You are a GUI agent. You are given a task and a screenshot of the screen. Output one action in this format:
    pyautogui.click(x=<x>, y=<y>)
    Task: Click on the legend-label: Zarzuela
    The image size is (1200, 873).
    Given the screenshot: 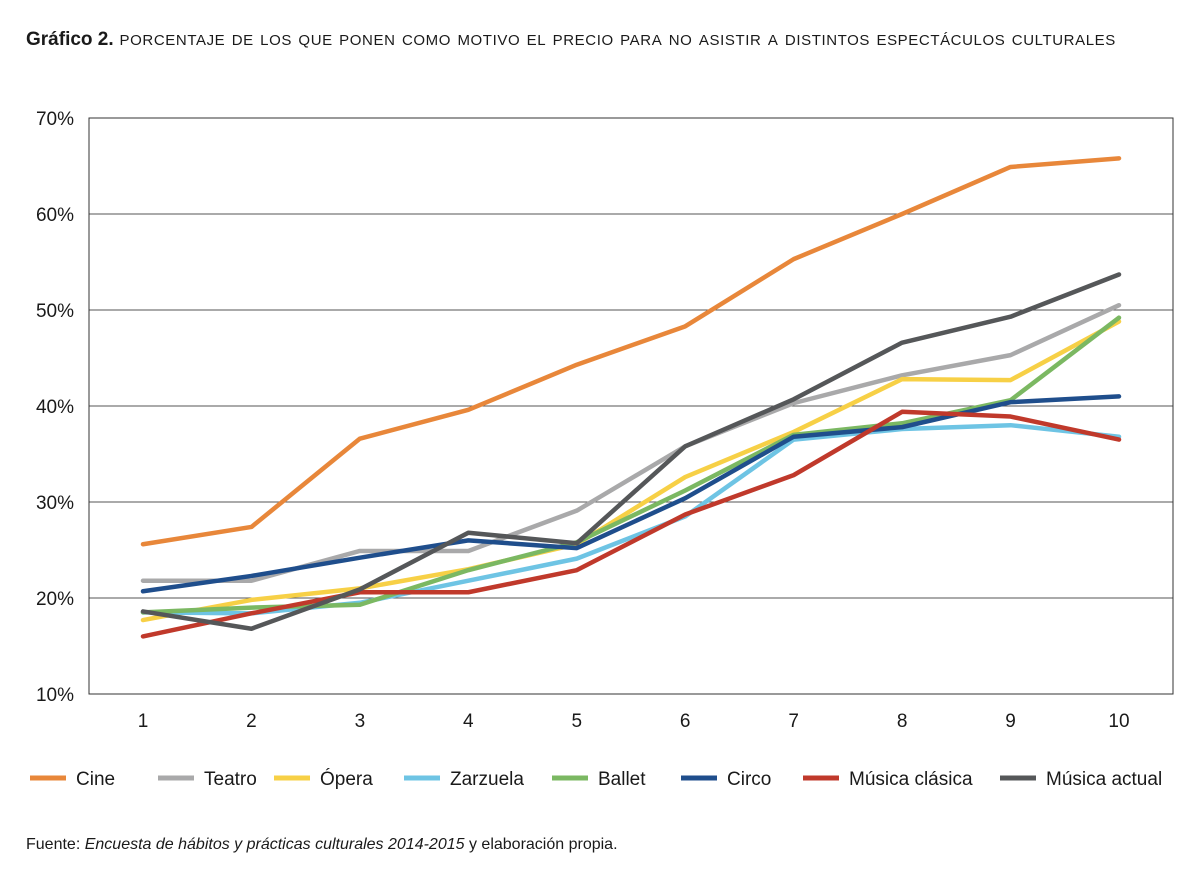 What is the action you would take?
    pyautogui.click(x=487, y=779)
    